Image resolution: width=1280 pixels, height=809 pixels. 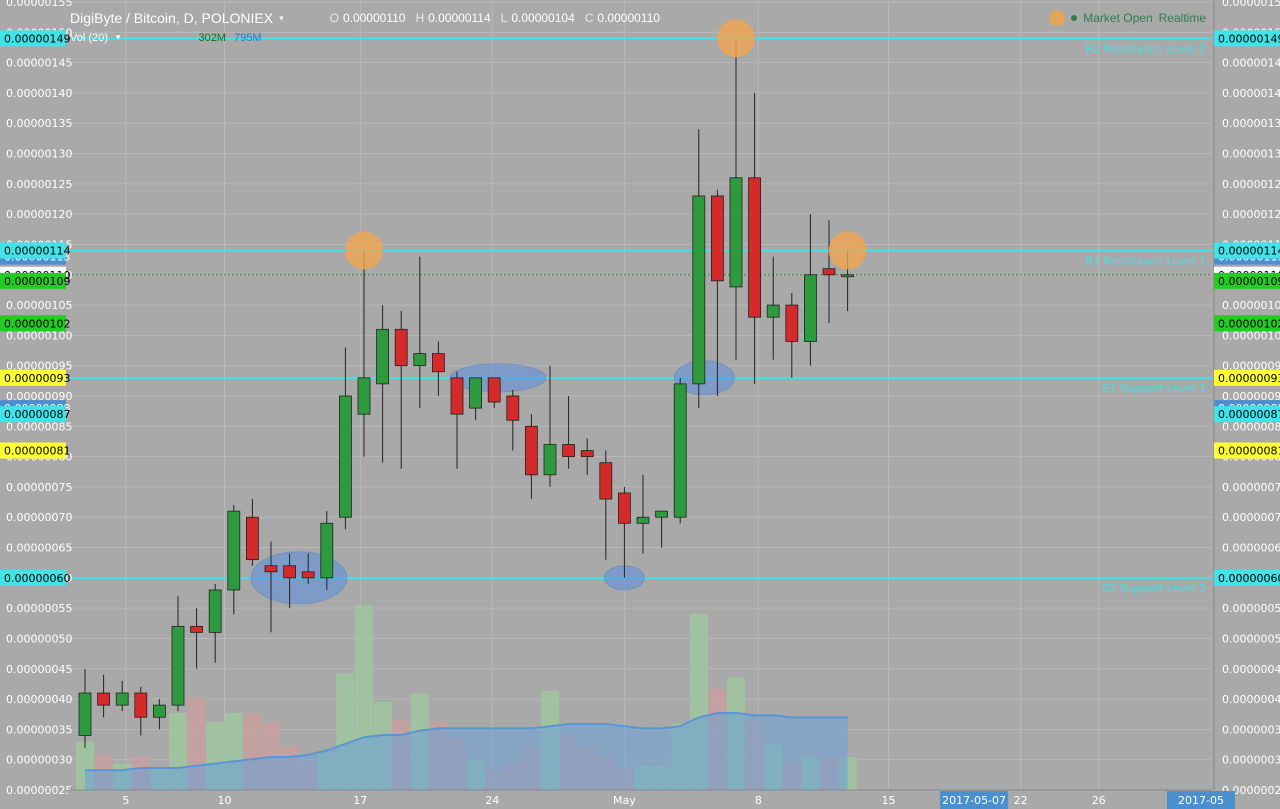 I want to click on y-tick-label-left: 0.00000040, so click(x=39, y=699).